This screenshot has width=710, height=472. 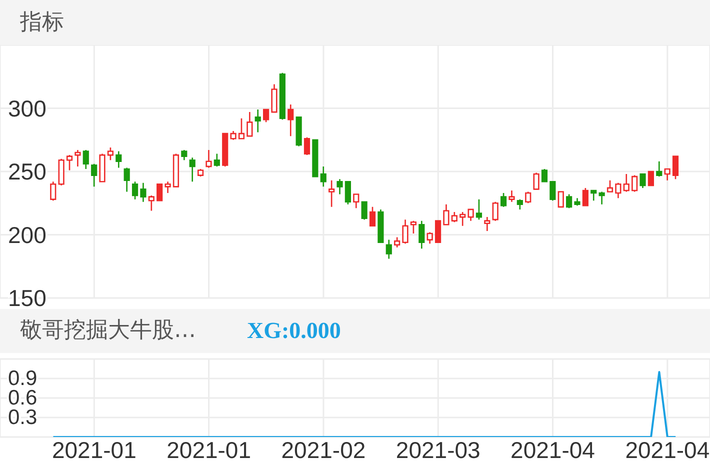 What do you see at coordinates (294, 331) in the screenshot?
I see `text: XG:0.000` at bounding box center [294, 331].